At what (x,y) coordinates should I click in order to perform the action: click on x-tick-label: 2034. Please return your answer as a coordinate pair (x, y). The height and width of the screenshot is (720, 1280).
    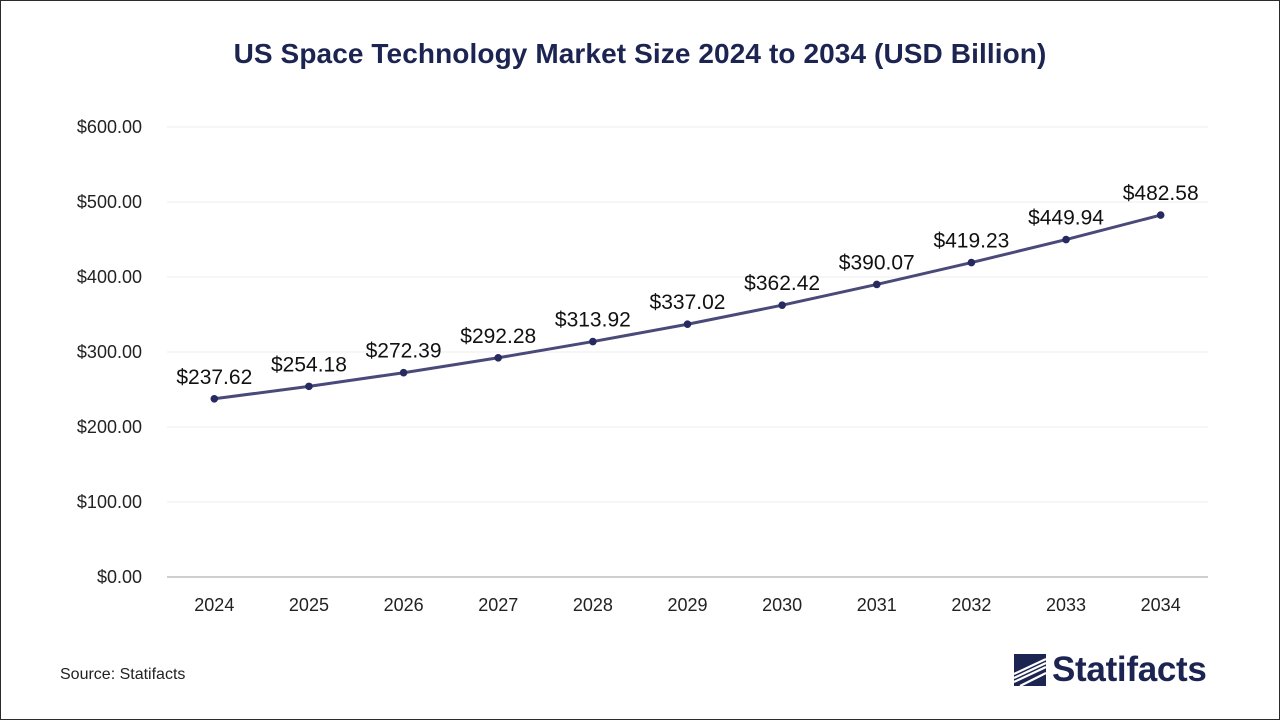
    Looking at the image, I should click on (1161, 605).